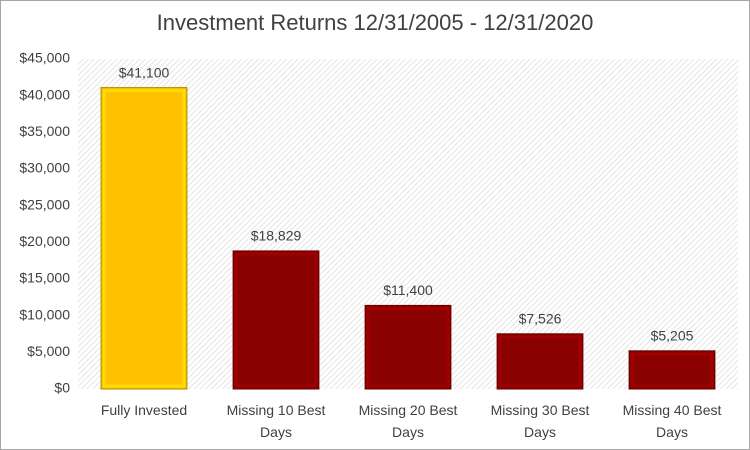 This screenshot has height=450, width=750. I want to click on x-tick-label: Missing 20 Best Days, so click(408, 421).